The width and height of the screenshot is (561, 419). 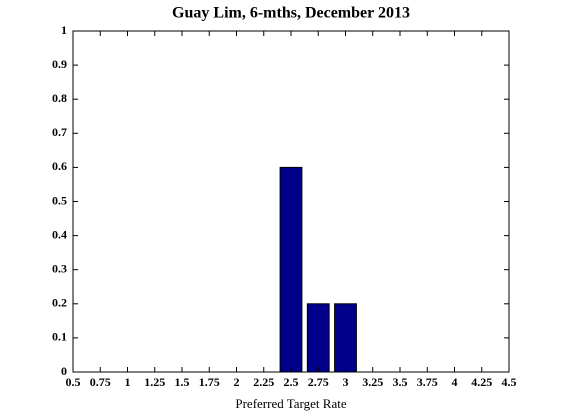 I want to click on x-tick-label: 2, so click(x=237, y=382).